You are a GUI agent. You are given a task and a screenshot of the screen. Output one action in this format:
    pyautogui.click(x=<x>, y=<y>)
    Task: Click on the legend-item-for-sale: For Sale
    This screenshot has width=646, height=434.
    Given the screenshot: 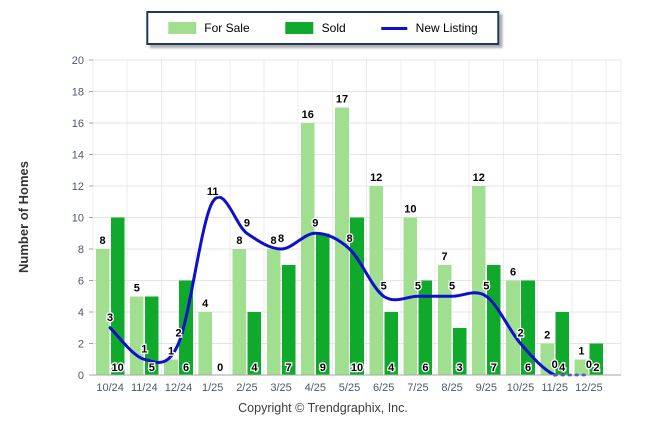 What is the action you would take?
    pyautogui.click(x=209, y=28)
    